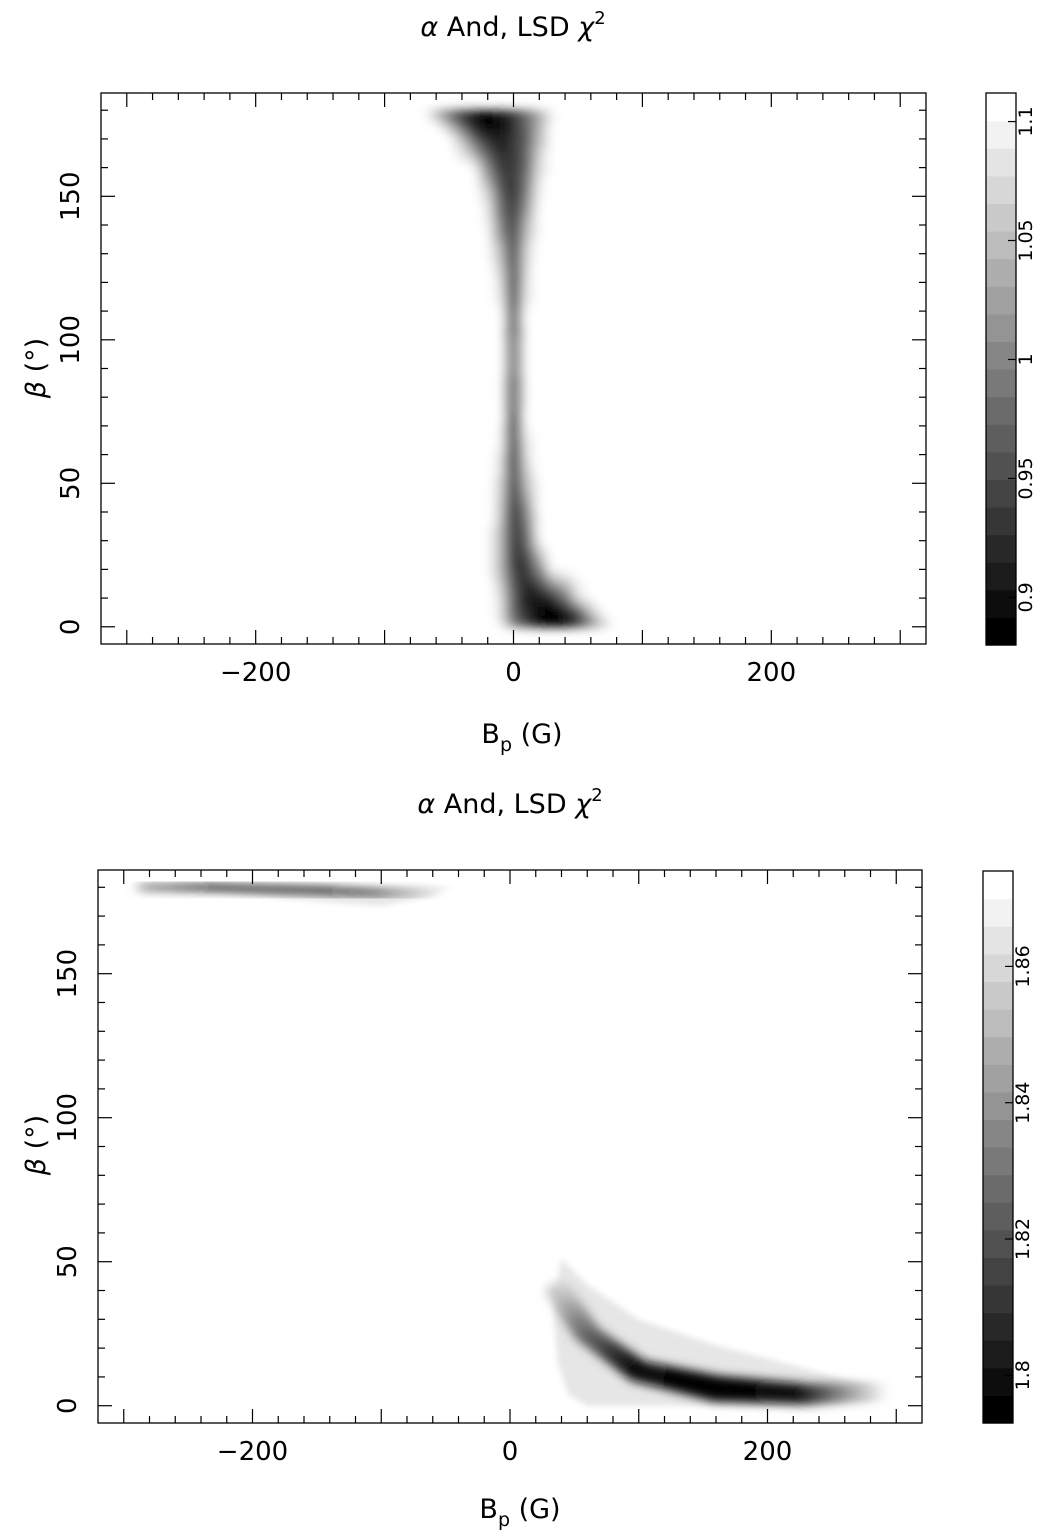 The height and width of the screenshot is (1536, 1045). What do you see at coordinates (1011, 369) in the screenshot?
I see `panel-1-colorbar: 0.9 0.95 1 1.05 1.1` at bounding box center [1011, 369].